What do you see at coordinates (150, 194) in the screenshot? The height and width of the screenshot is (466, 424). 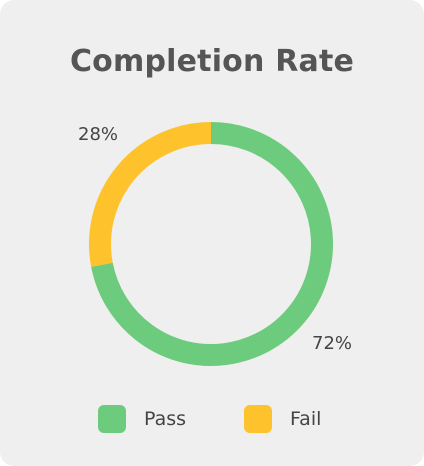 I see `donut-slice-fail` at bounding box center [150, 194].